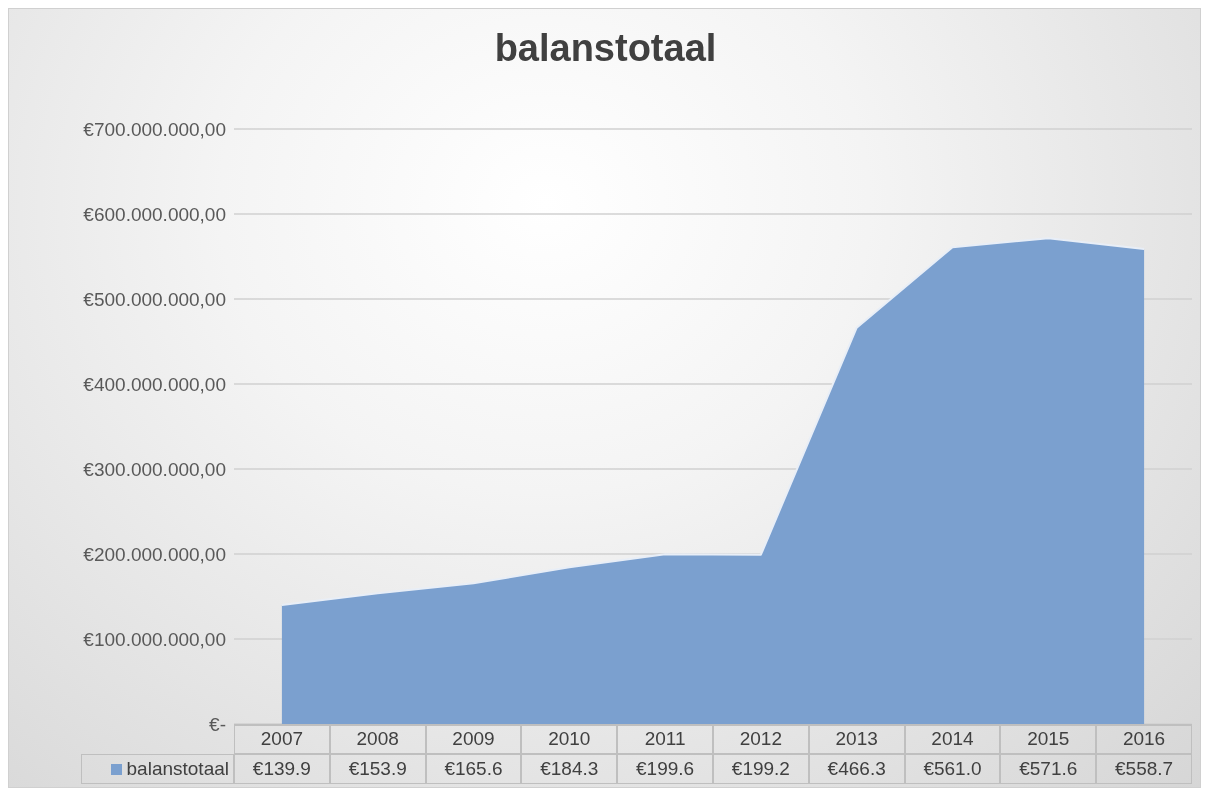 This screenshot has height=796, width=1209. I want to click on x-tick-label: 2013, so click(856, 739).